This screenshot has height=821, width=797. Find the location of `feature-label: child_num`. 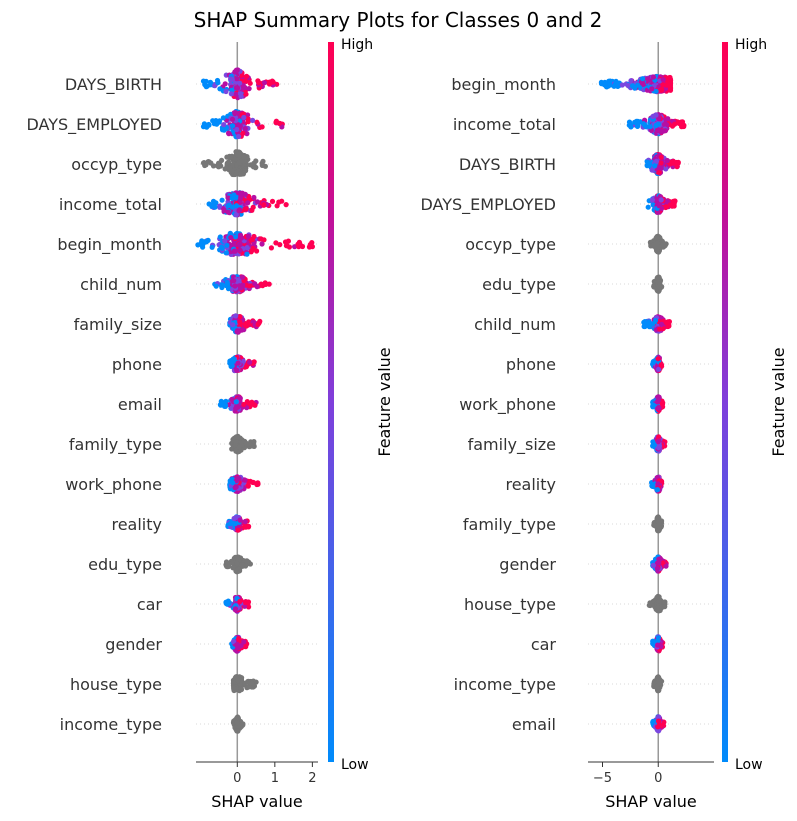

feature-label: child_num is located at coordinates (121, 285).